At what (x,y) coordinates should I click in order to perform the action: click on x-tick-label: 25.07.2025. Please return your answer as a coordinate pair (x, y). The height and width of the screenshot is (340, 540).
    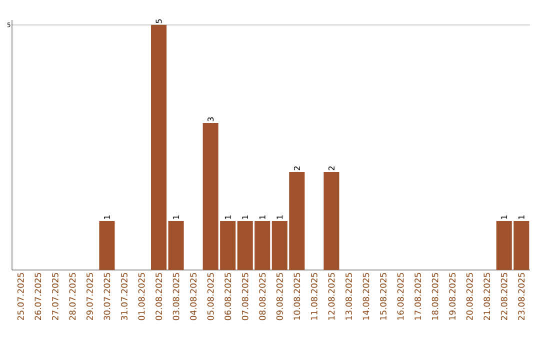
    Looking at the image, I should click on (20, 296).